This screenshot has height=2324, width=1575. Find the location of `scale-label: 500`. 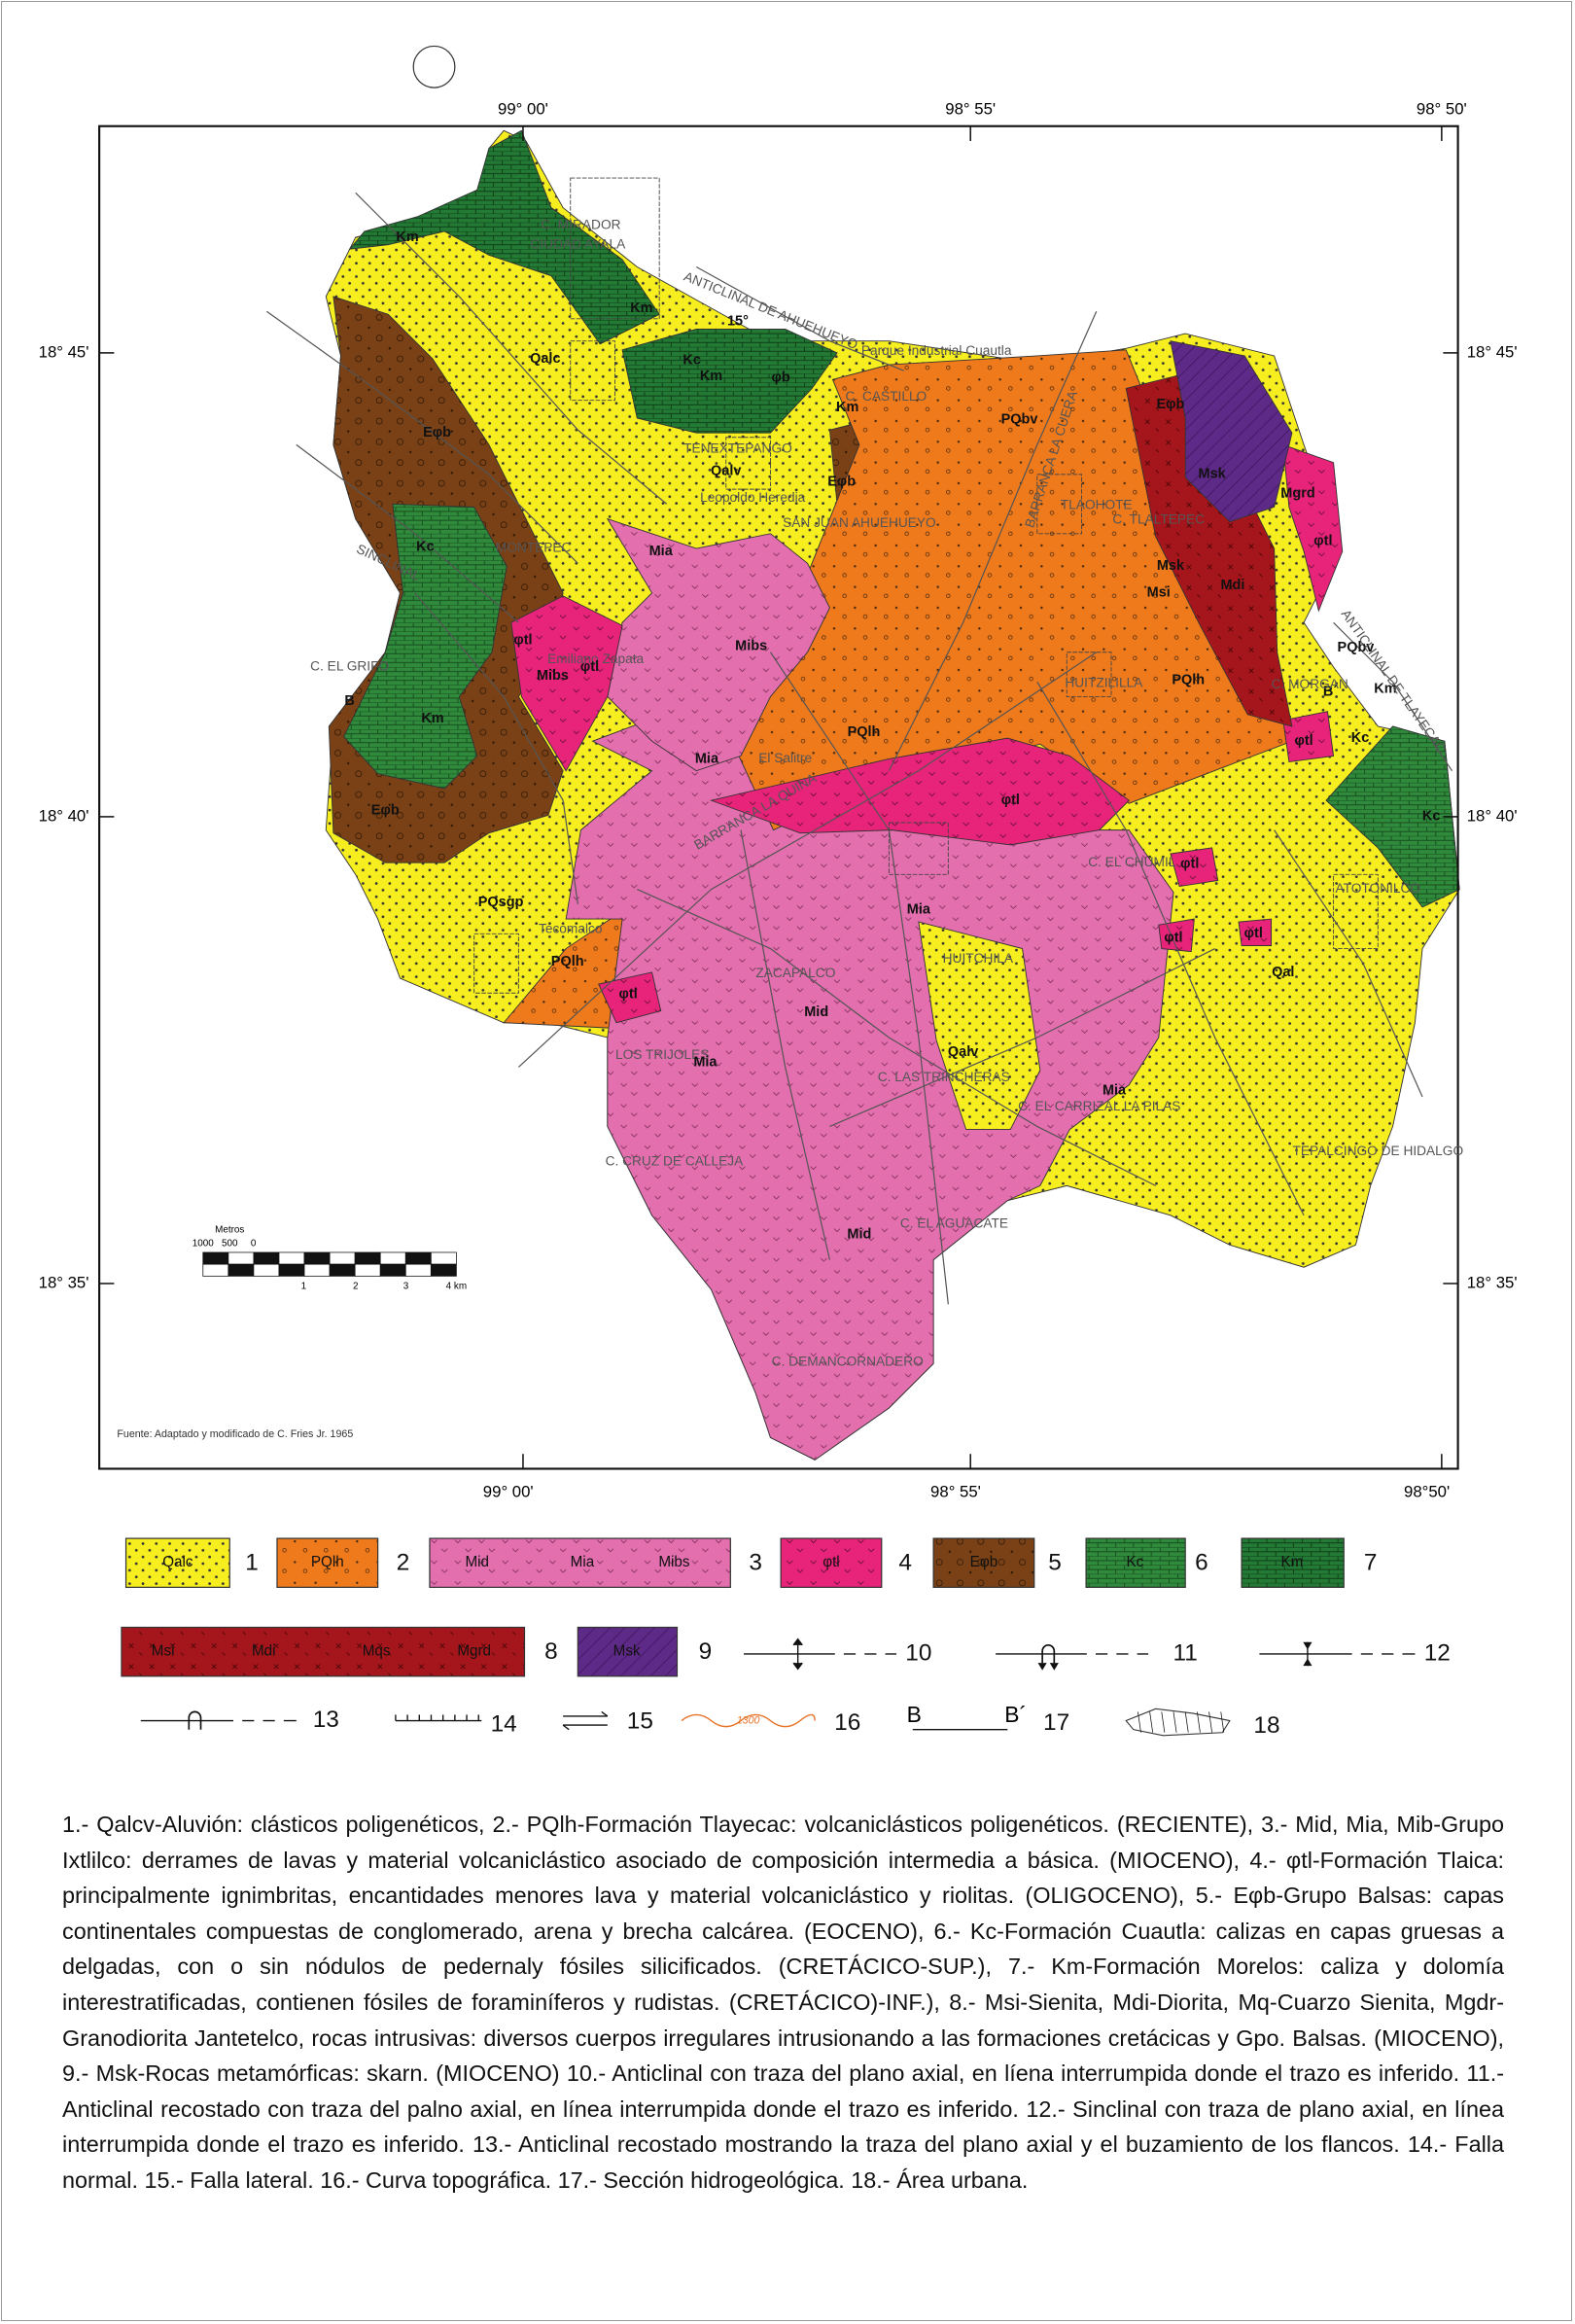

scale-label: 500 is located at coordinates (230, 1244).